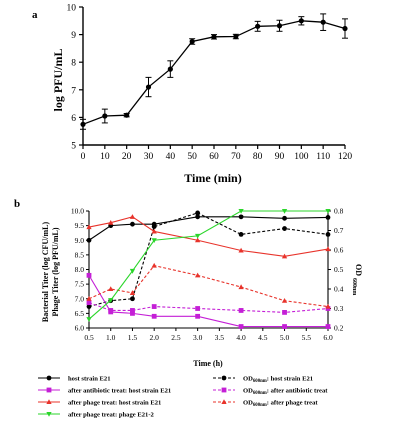  Describe the element at coordinates (339, 289) in the screenshot. I see `panel-b-right-tick-label: 0.4` at that location.